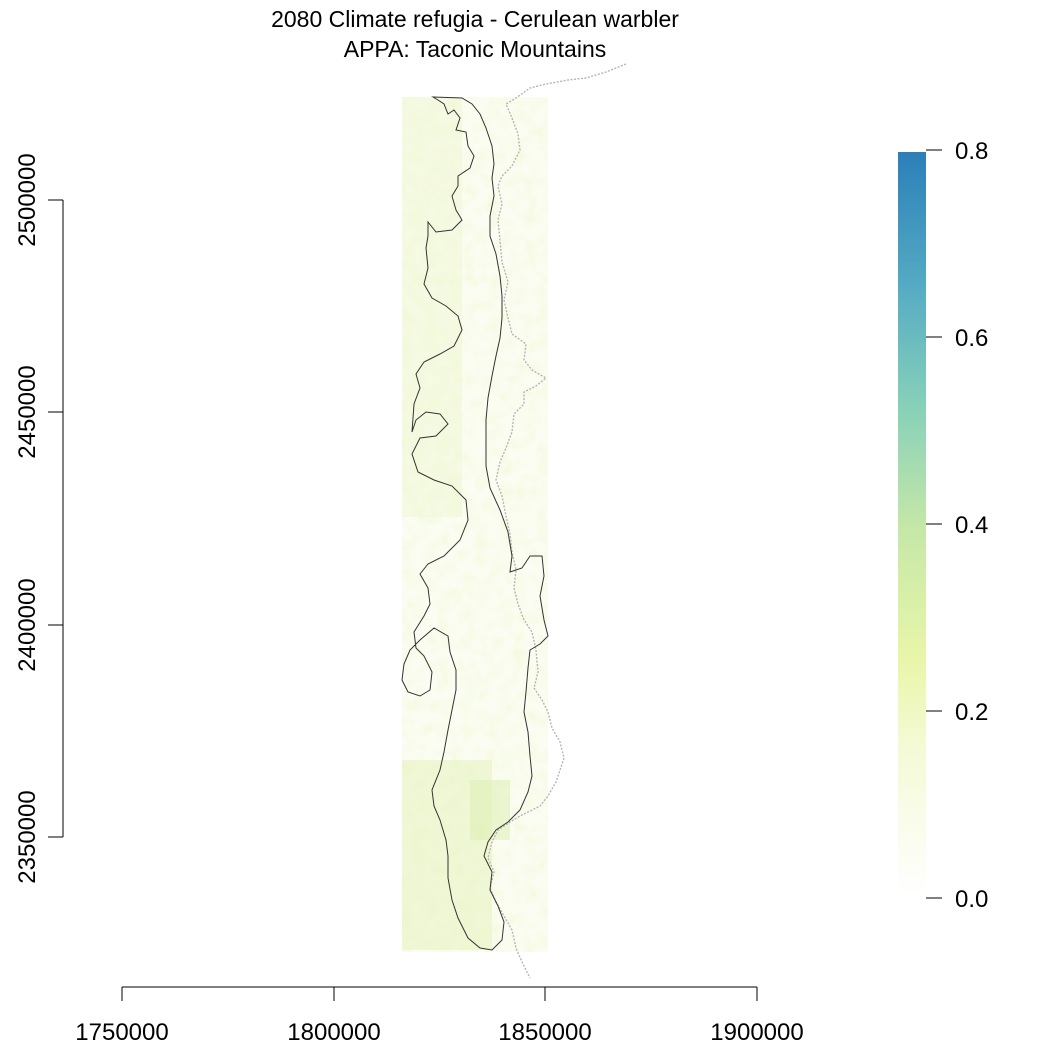 The height and width of the screenshot is (1050, 1050). I want to click on legend-color-bar, so click(912, 525).